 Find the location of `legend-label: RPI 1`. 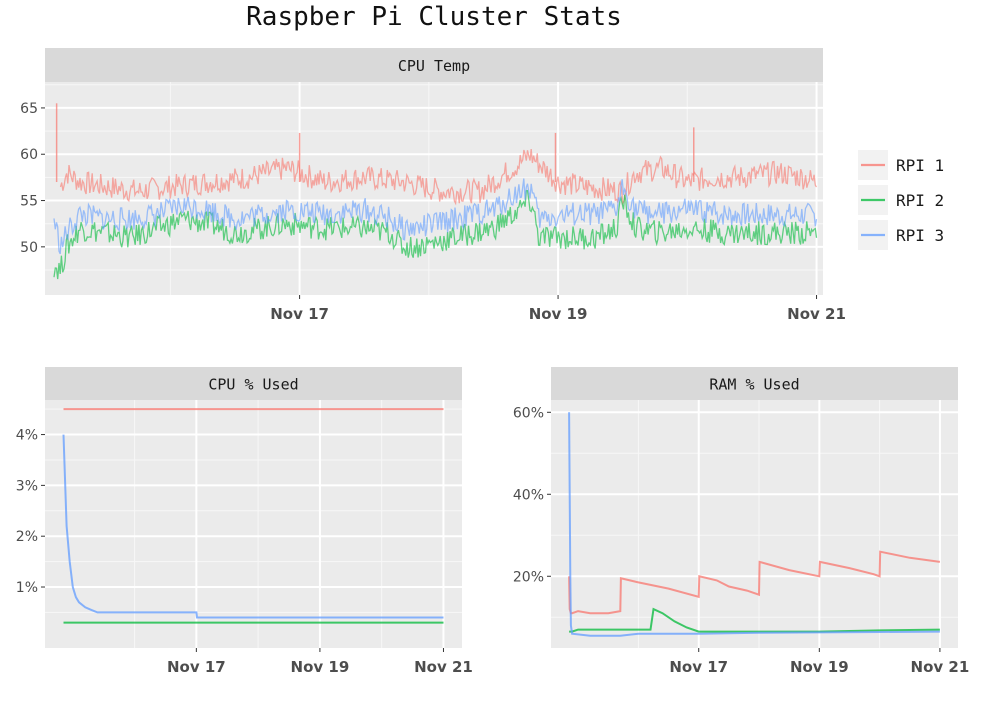

legend-label: RPI 1 is located at coordinates (920, 165).